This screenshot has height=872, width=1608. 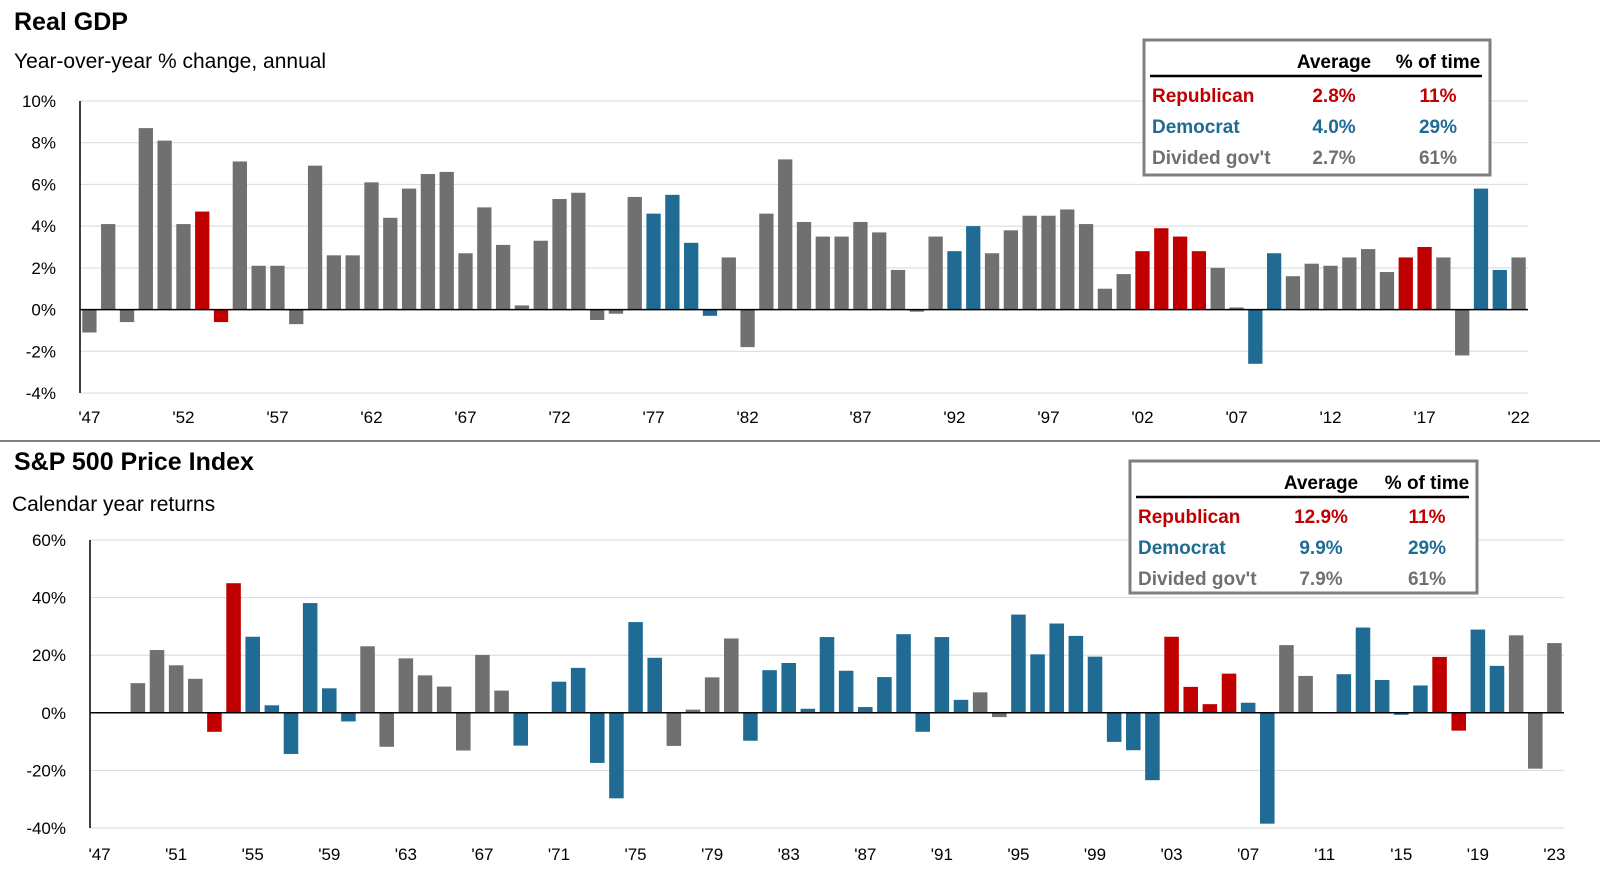 What do you see at coordinates (559, 417) in the screenshot?
I see `x-tick-label: '72` at bounding box center [559, 417].